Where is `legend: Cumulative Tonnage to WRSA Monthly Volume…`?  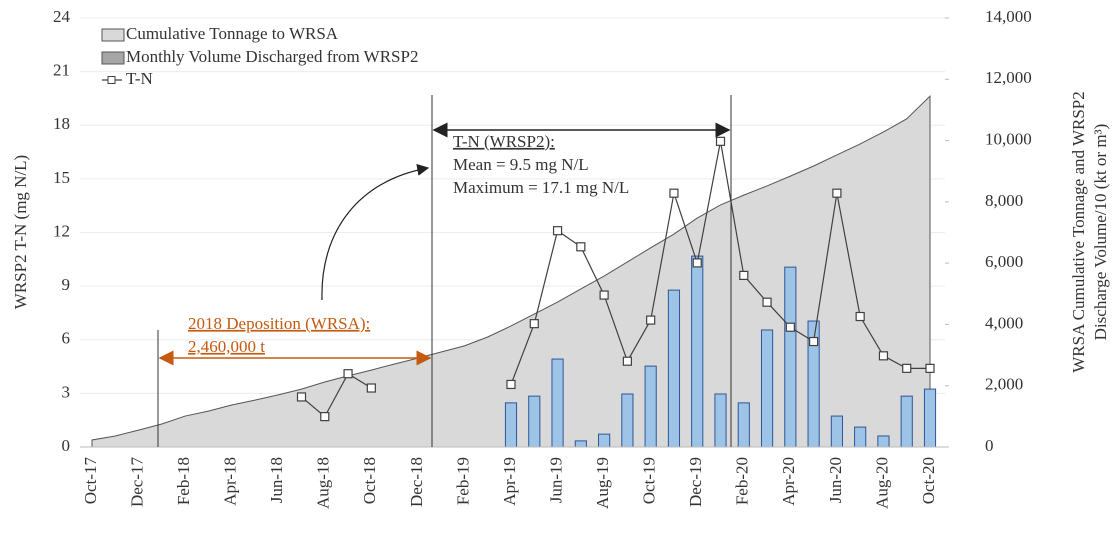
legend: Cumulative Tonnage to WRSA Monthly Volume… is located at coordinates (259, 56).